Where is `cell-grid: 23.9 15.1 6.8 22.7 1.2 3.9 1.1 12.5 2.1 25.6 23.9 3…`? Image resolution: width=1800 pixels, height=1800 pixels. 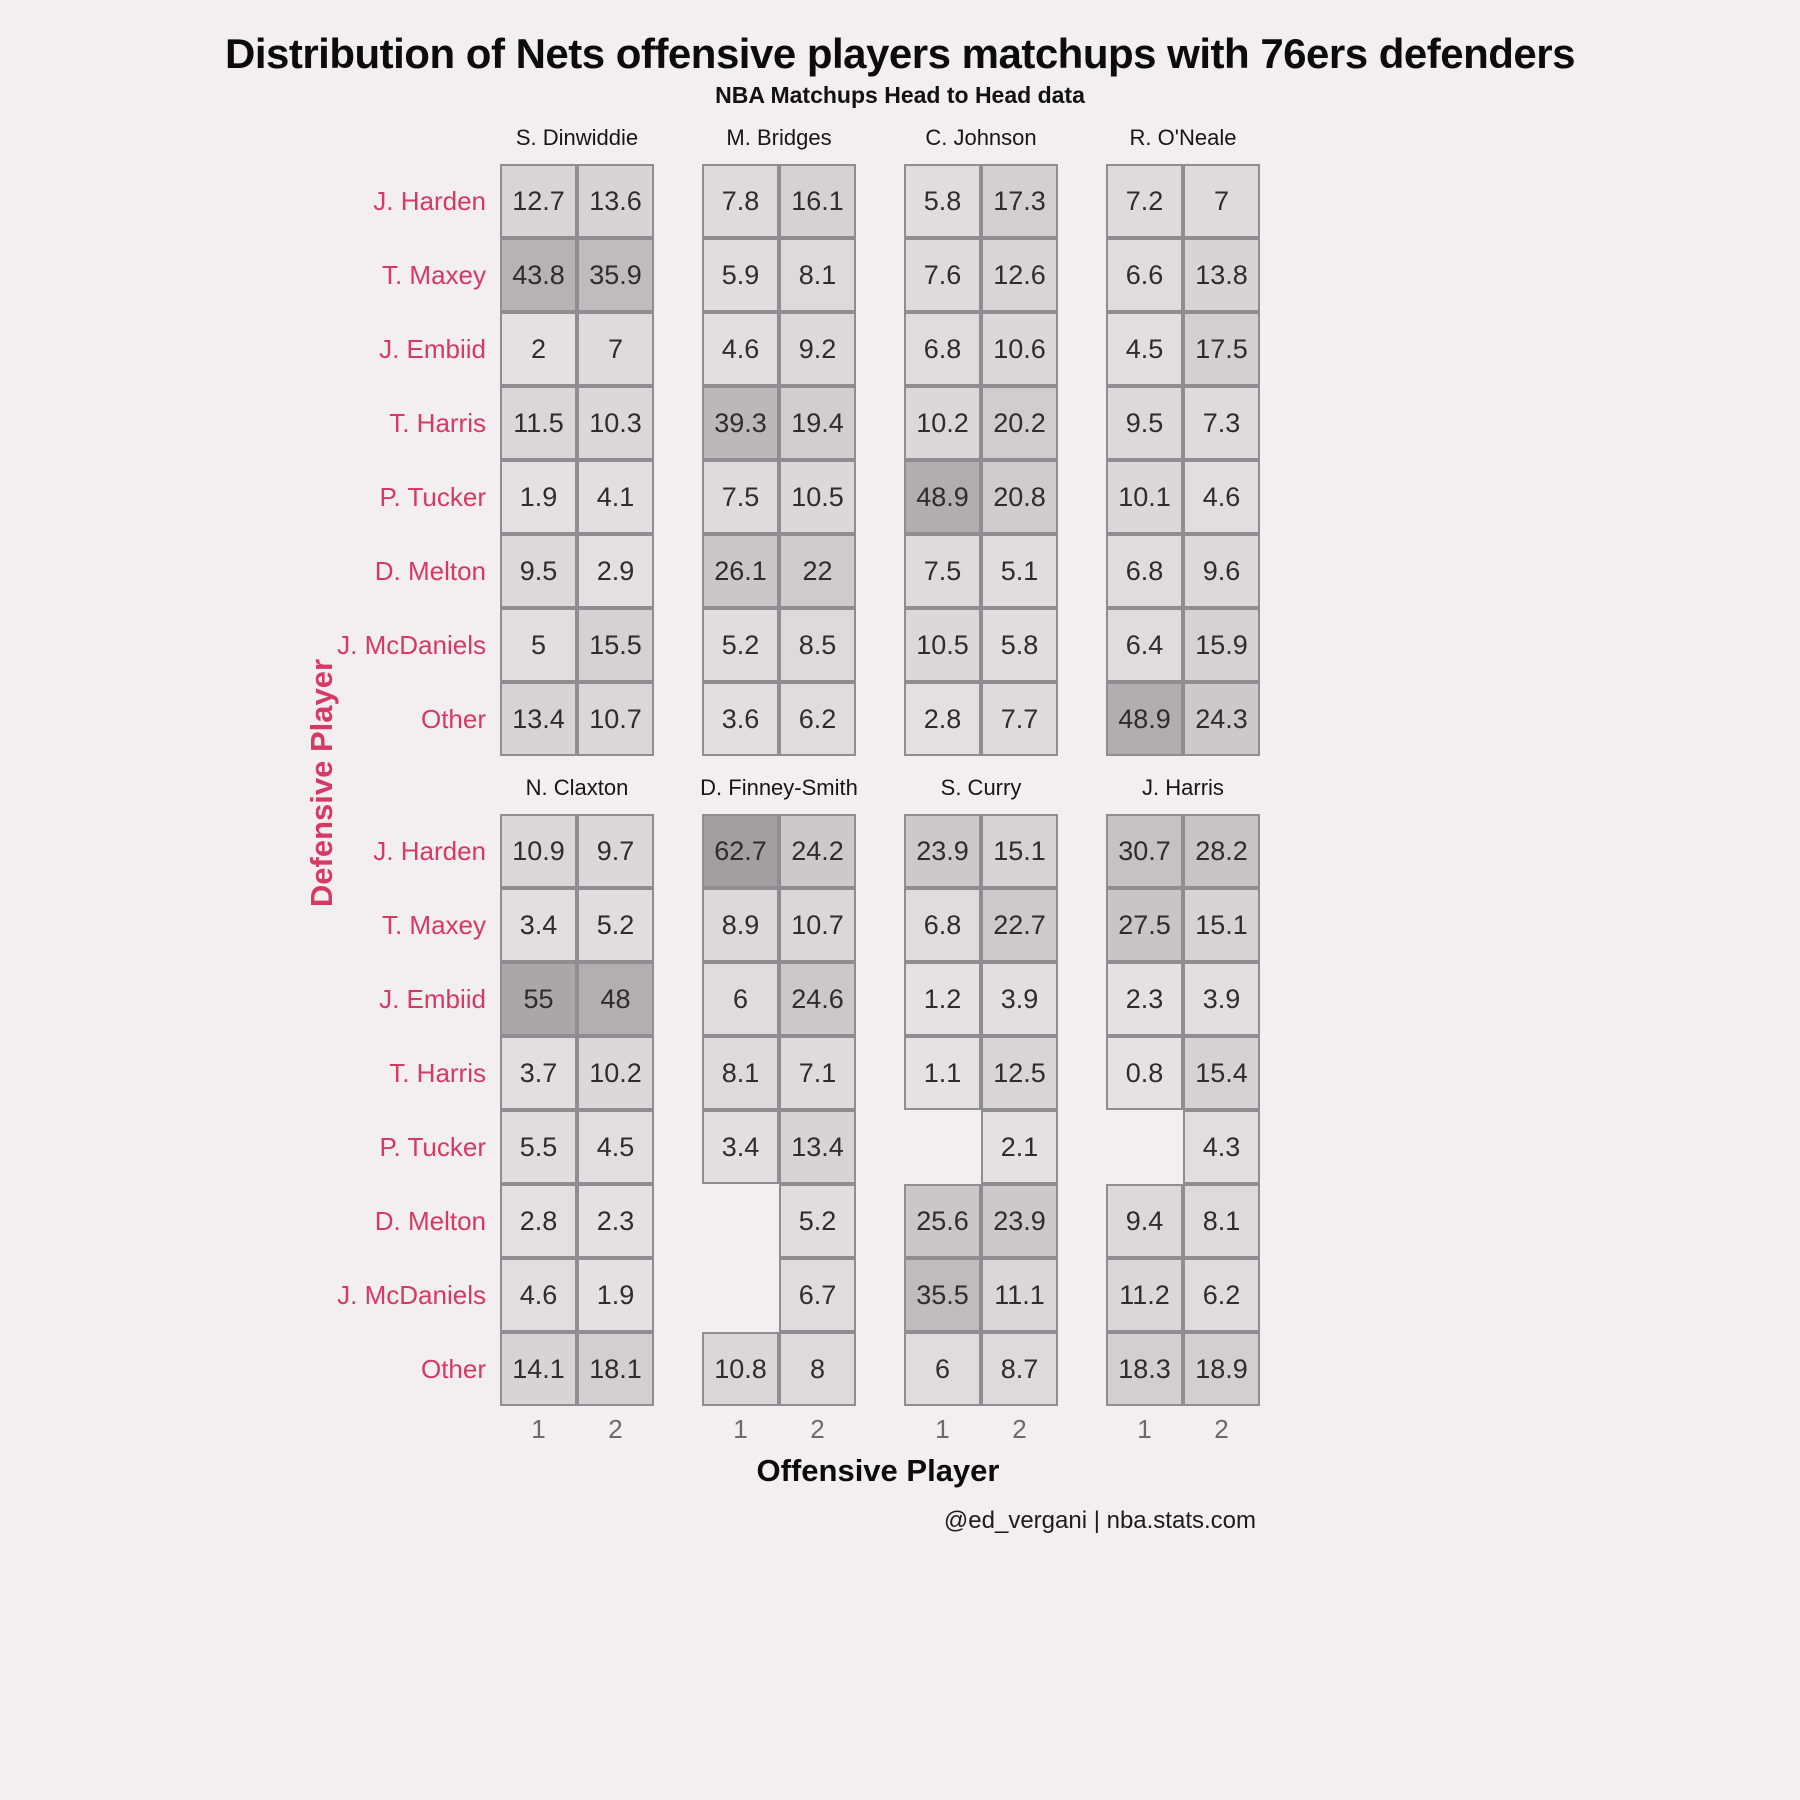
cell-grid: 23.9 15.1 6.8 22.7 1.2 3.9 1.1 12.5 2.1 25.6 23.9 3… is located at coordinates (981, 1110).